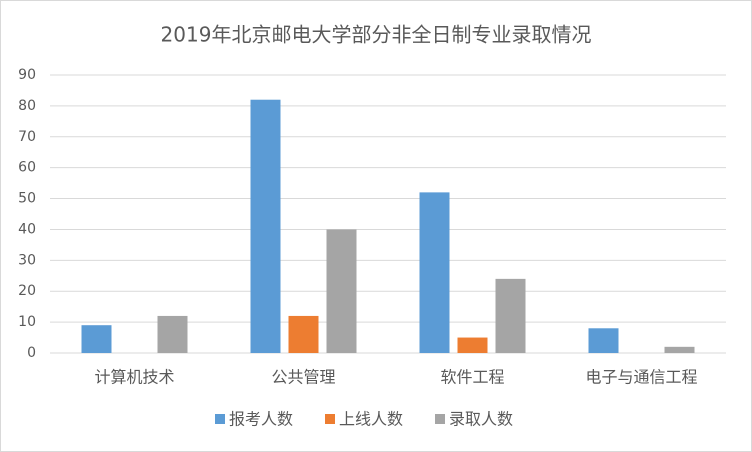 The height and width of the screenshot is (452, 752). I want to click on legend-label: 报考人数, so click(261, 419).